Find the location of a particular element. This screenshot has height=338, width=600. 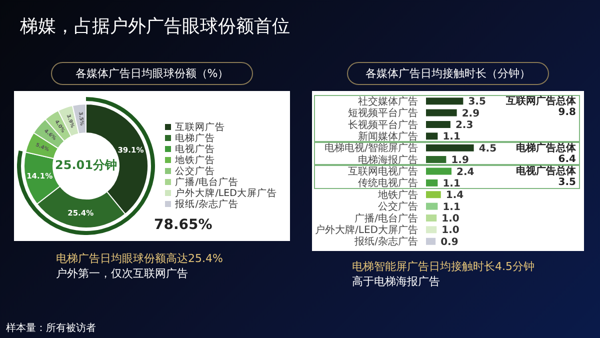

text: 3.5 is located at coordinates (566, 182).